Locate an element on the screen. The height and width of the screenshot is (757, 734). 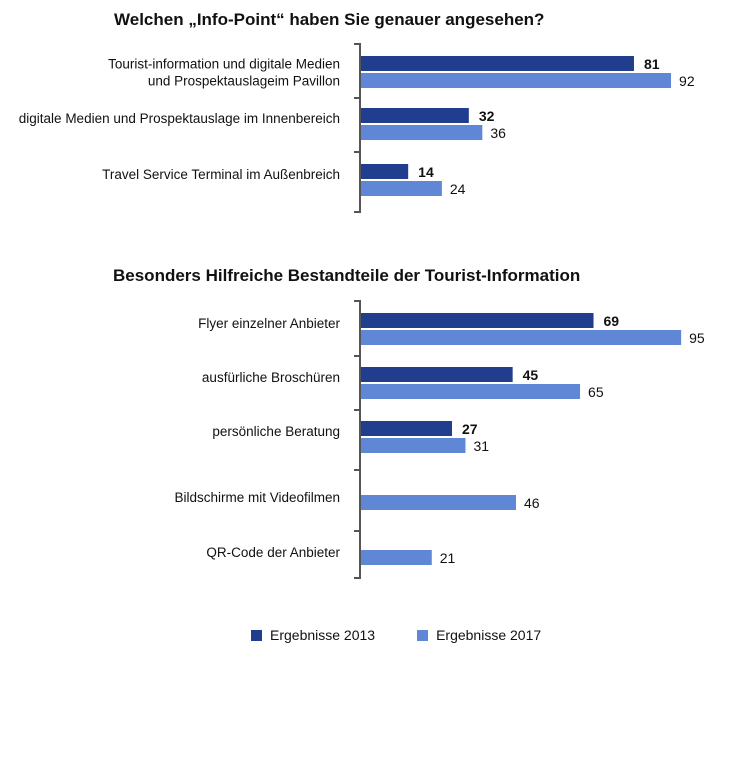
data-label: 14 is located at coordinates (426, 172).